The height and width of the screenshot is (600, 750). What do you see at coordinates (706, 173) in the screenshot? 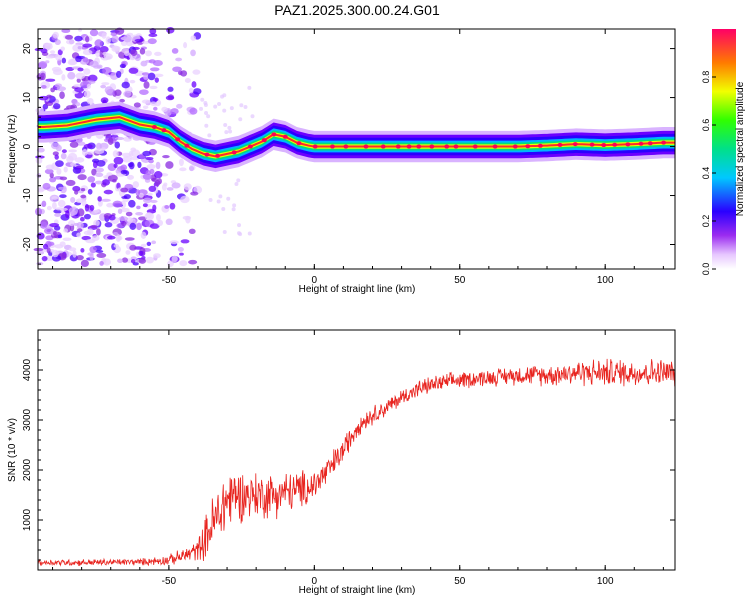
I see `colorbar-tick-label: 0.4` at bounding box center [706, 173].